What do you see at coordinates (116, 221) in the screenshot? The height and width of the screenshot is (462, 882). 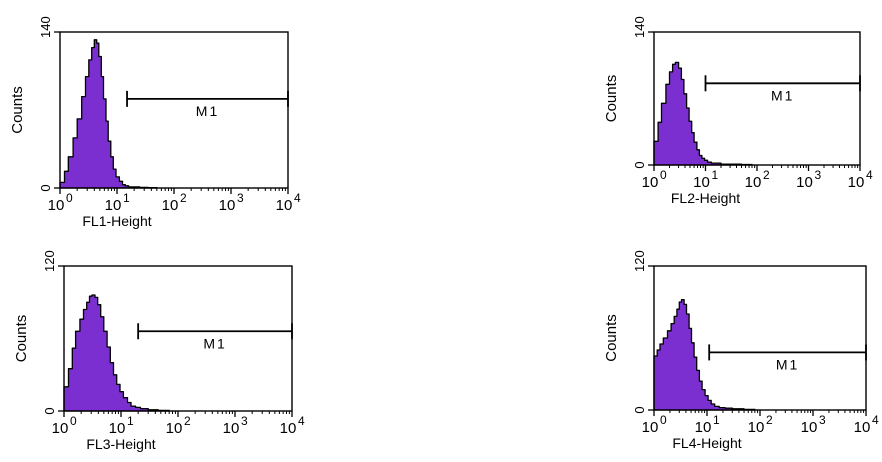 I see `x-axis-label: FL1-Height` at bounding box center [116, 221].